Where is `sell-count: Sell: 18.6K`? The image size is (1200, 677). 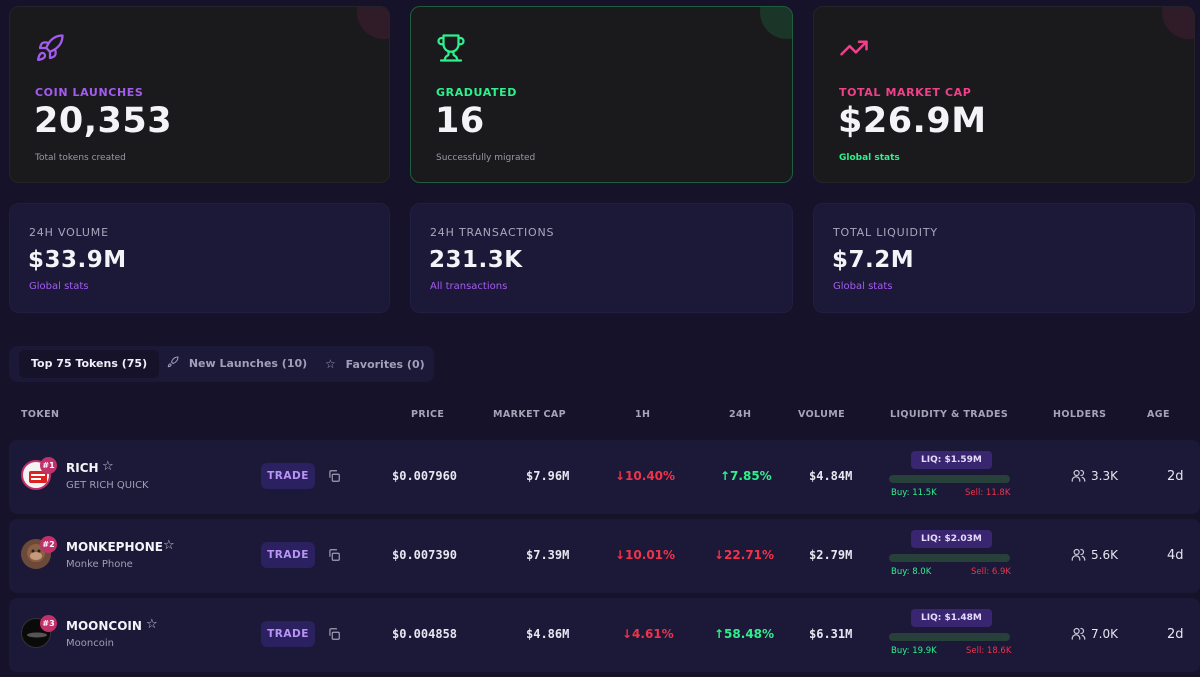 sell-count: Sell: 18.6K is located at coordinates (989, 651).